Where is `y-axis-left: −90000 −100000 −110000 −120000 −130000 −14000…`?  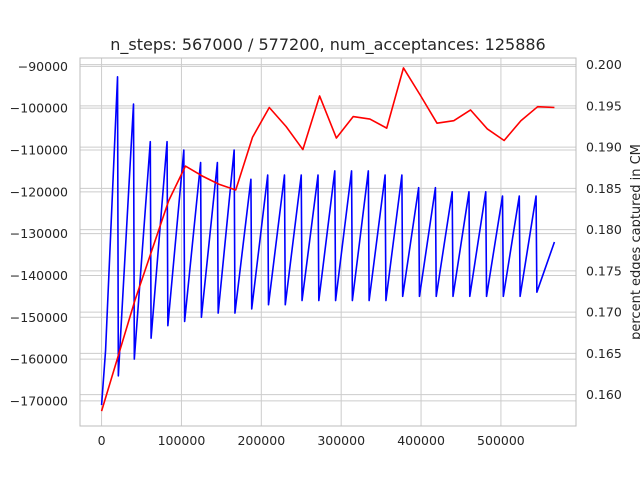
y-axis-left: −90000 −100000 −110000 −120000 −130000 −14000… is located at coordinates (39, 234).